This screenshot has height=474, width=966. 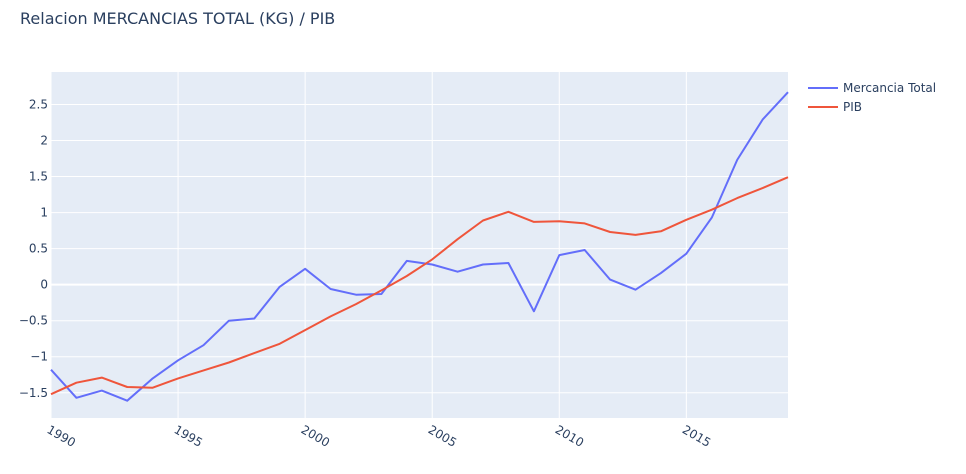 What do you see at coordinates (61, 435) in the screenshot?
I see `x-tick-label: 1990` at bounding box center [61, 435].